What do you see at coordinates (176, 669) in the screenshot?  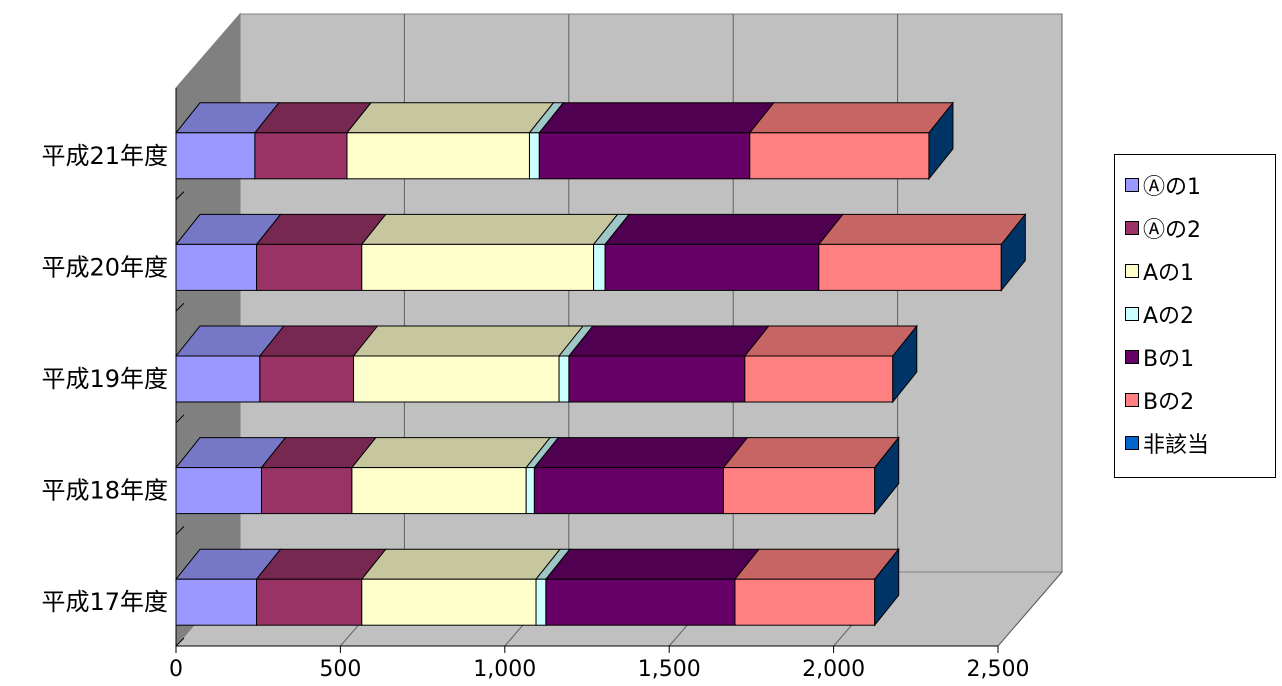 I see `x-tick-label: 0` at bounding box center [176, 669].